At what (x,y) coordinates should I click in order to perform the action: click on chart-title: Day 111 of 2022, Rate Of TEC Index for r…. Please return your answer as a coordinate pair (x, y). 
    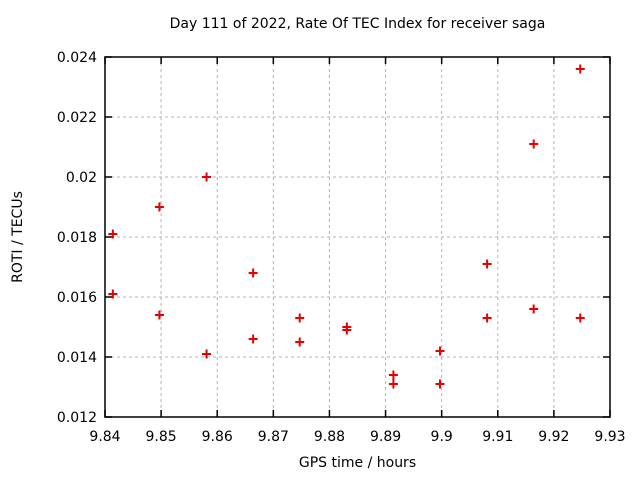
    Looking at the image, I should click on (357, 24).